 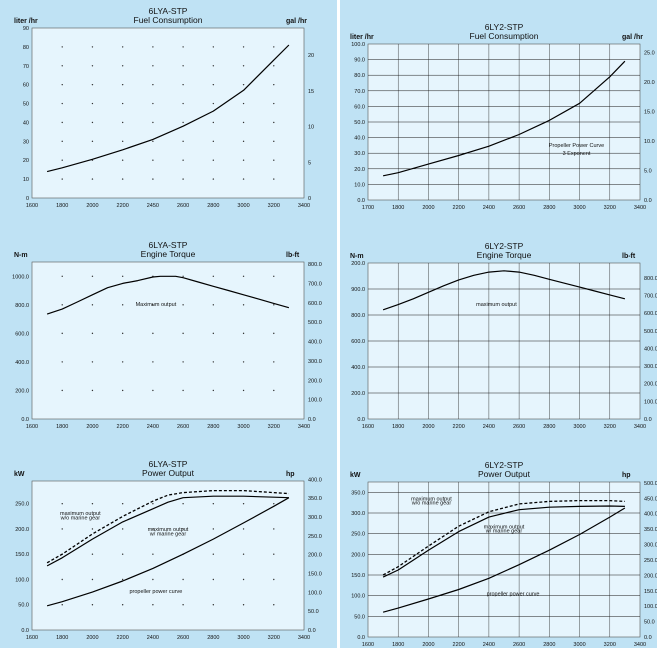 What do you see at coordinates (311, 92) in the screenshot?
I see `y2-tick-label: 15` at bounding box center [311, 92].